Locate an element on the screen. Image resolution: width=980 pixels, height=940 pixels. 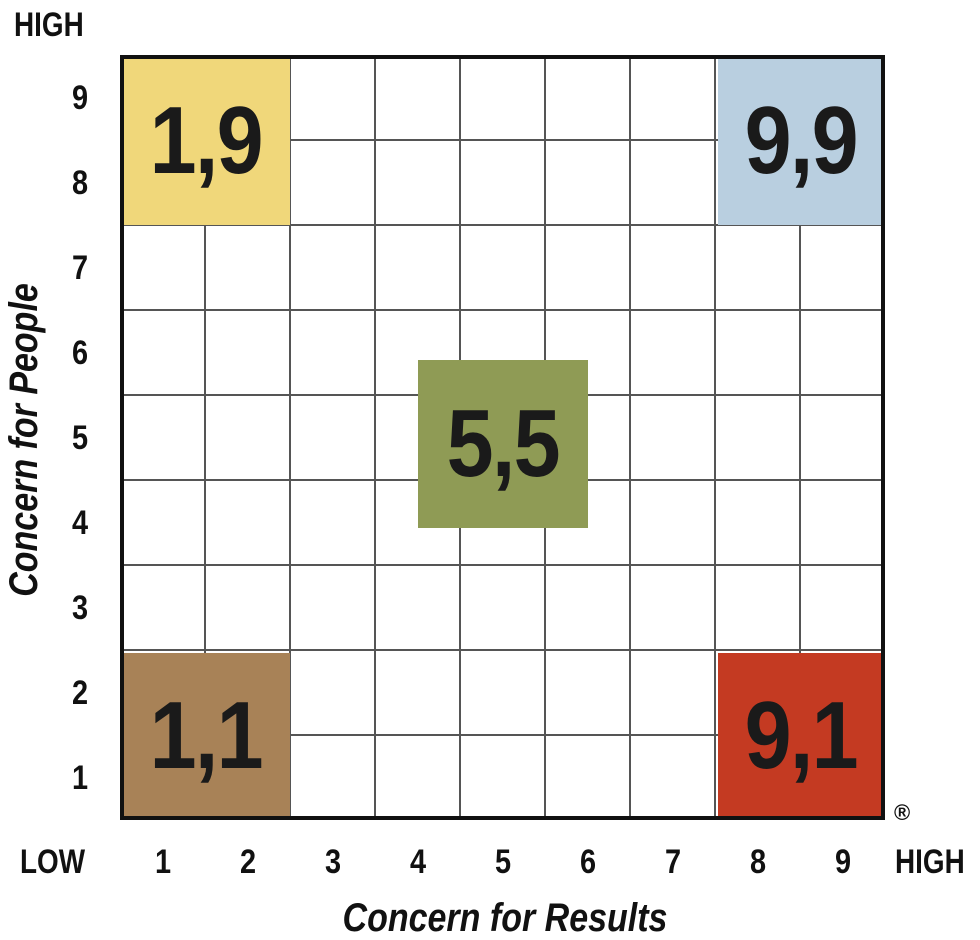
registered-mark: ® is located at coordinates (902, 812).